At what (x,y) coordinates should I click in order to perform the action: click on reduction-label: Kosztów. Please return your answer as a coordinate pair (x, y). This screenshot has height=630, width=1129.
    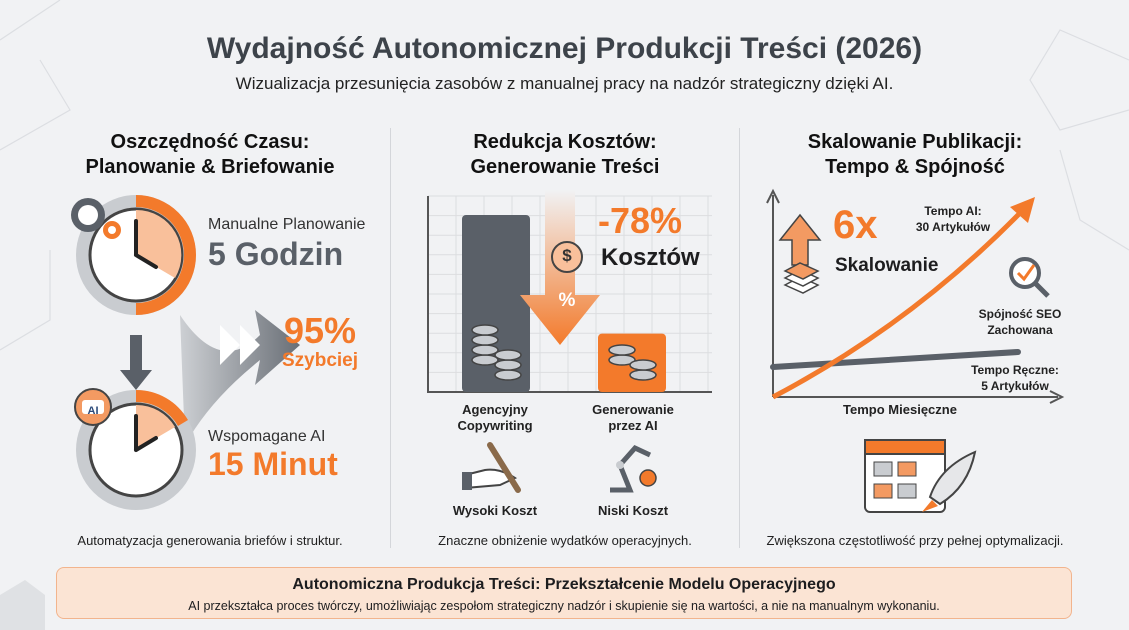
    Looking at the image, I should click on (650, 257).